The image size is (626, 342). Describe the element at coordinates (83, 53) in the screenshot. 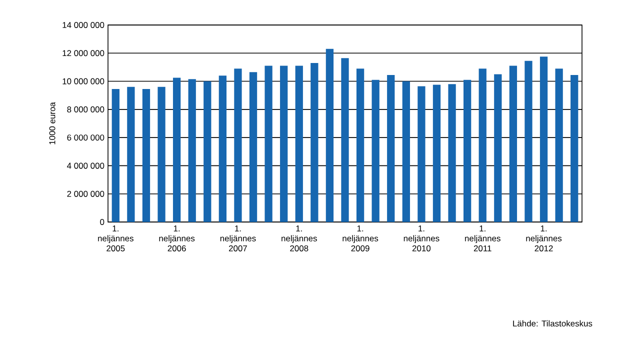

I see `y-tick-label: 12 000 000` at that location.